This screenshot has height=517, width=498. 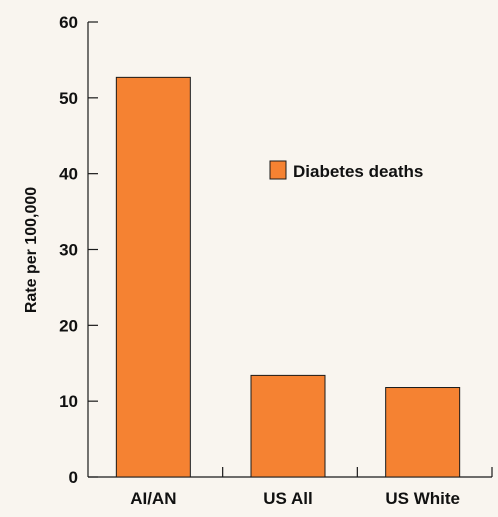 I want to click on legend: Diabetes deaths, so click(x=346, y=170).